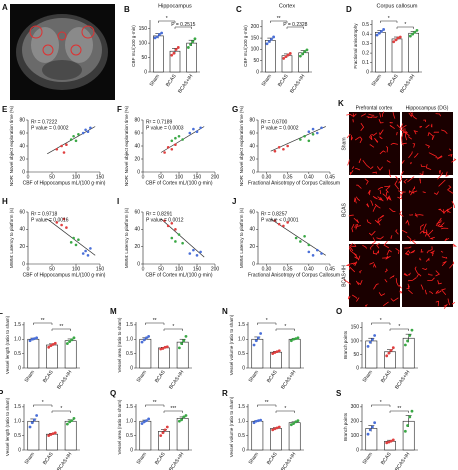 The width and height of the screenshot is (458, 470). I want to click on y-axis-label: Branch points, so click(345, 426).